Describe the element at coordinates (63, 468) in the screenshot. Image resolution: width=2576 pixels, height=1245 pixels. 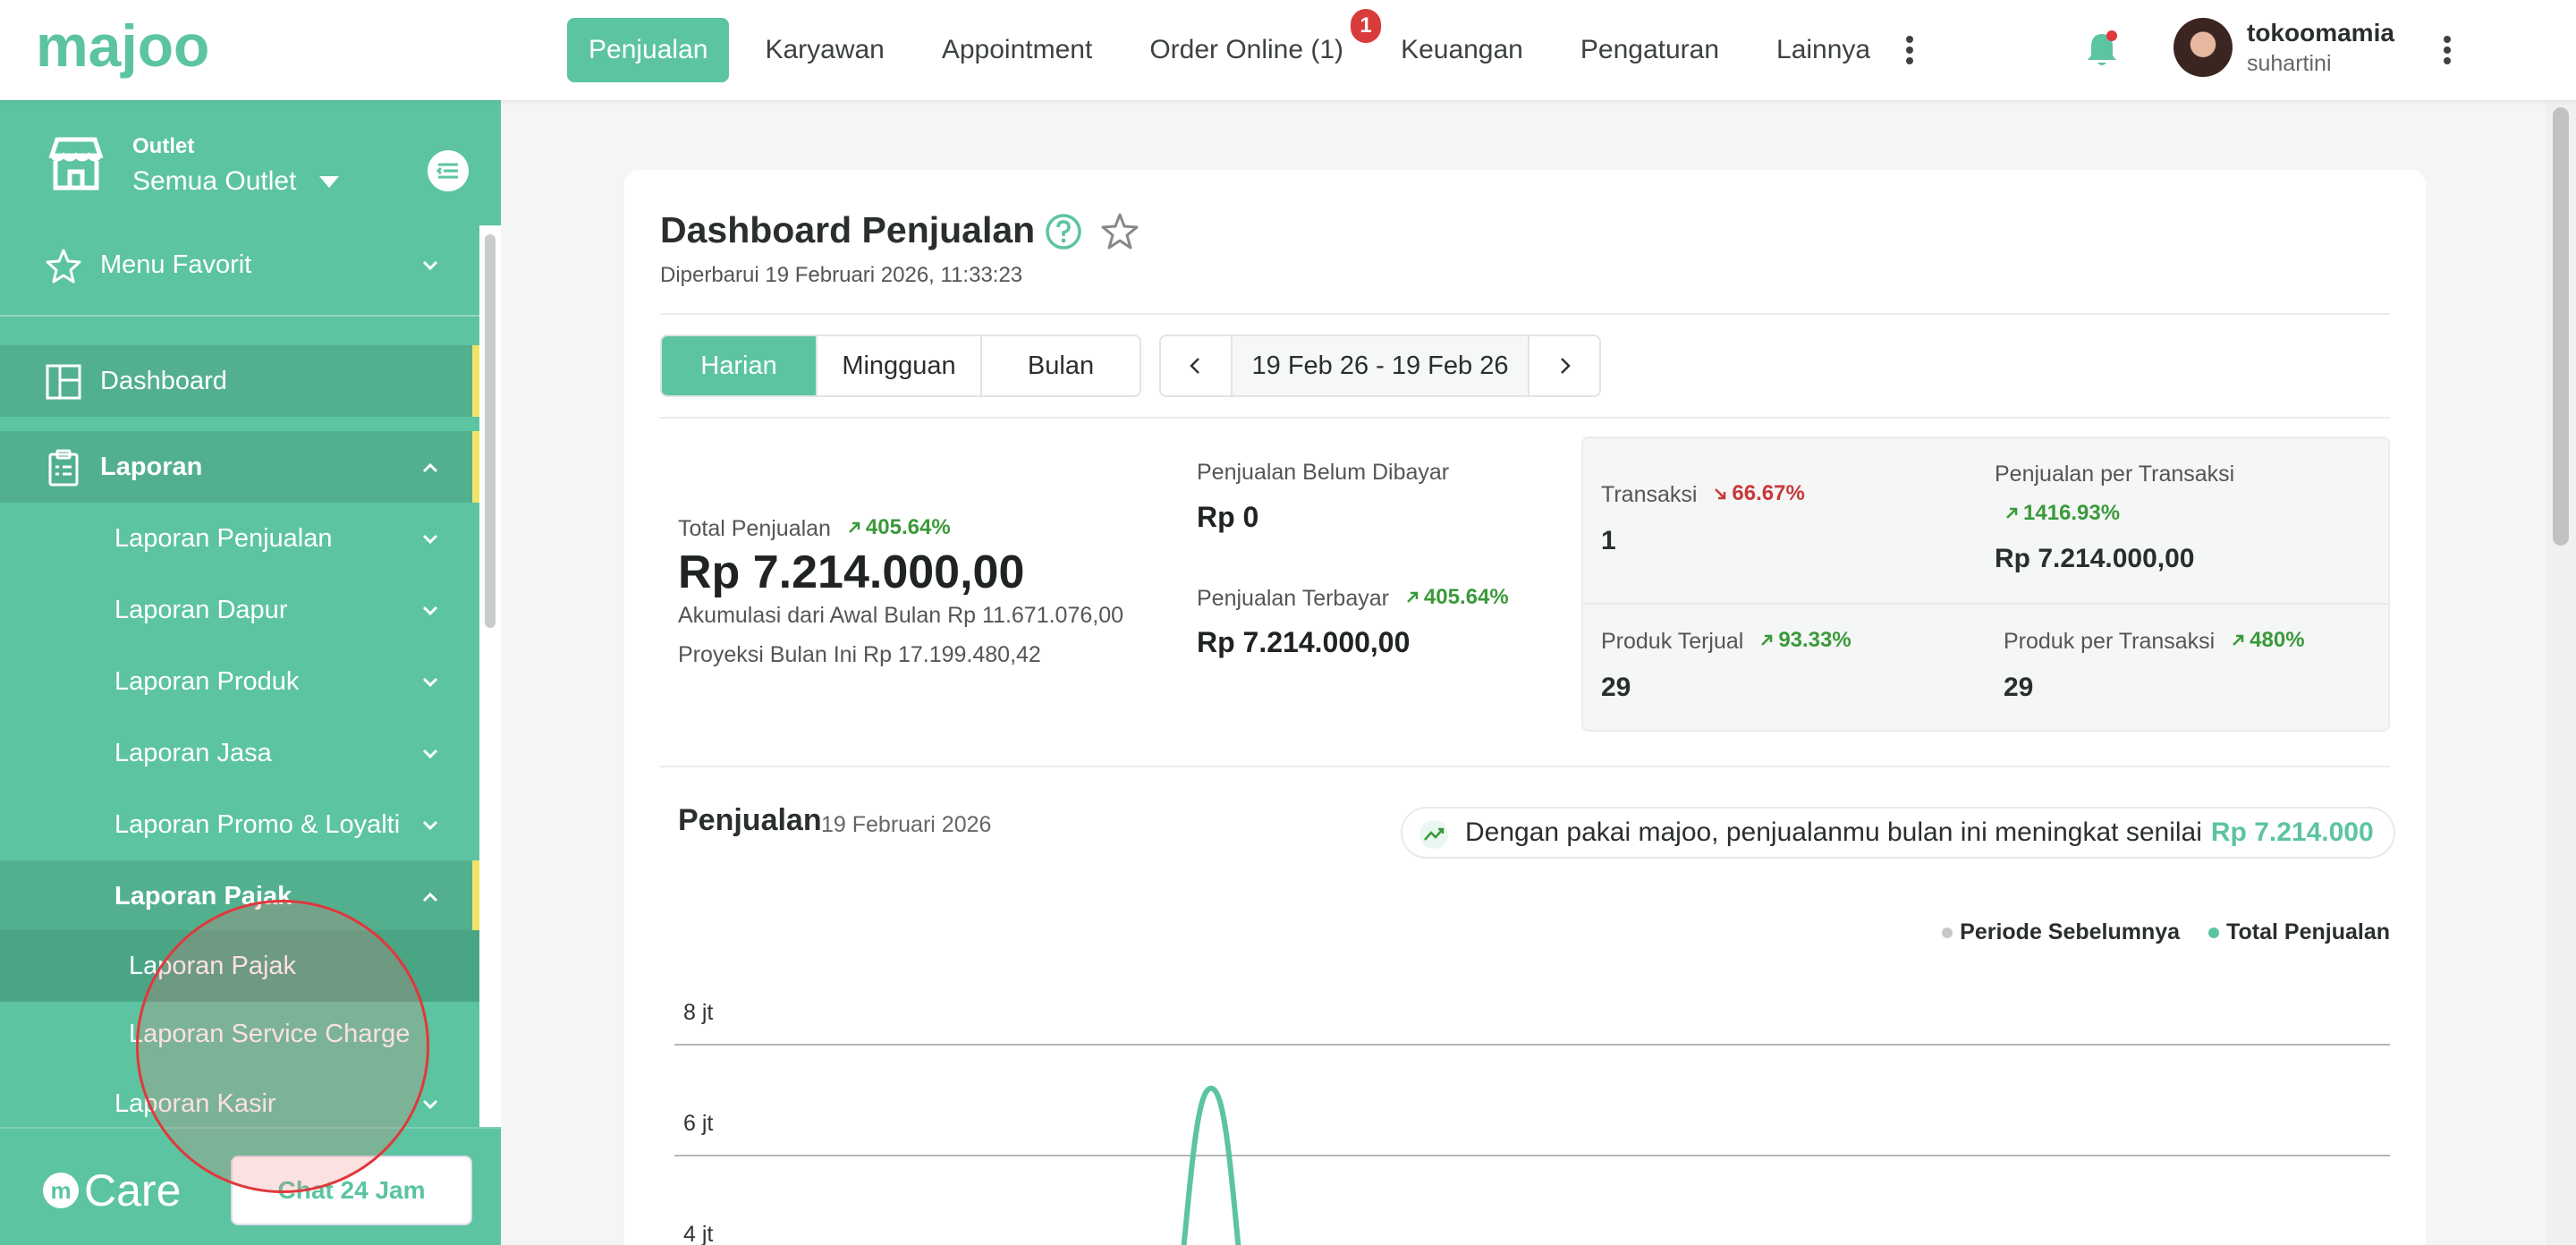
I see `clipboard-icon` at that location.